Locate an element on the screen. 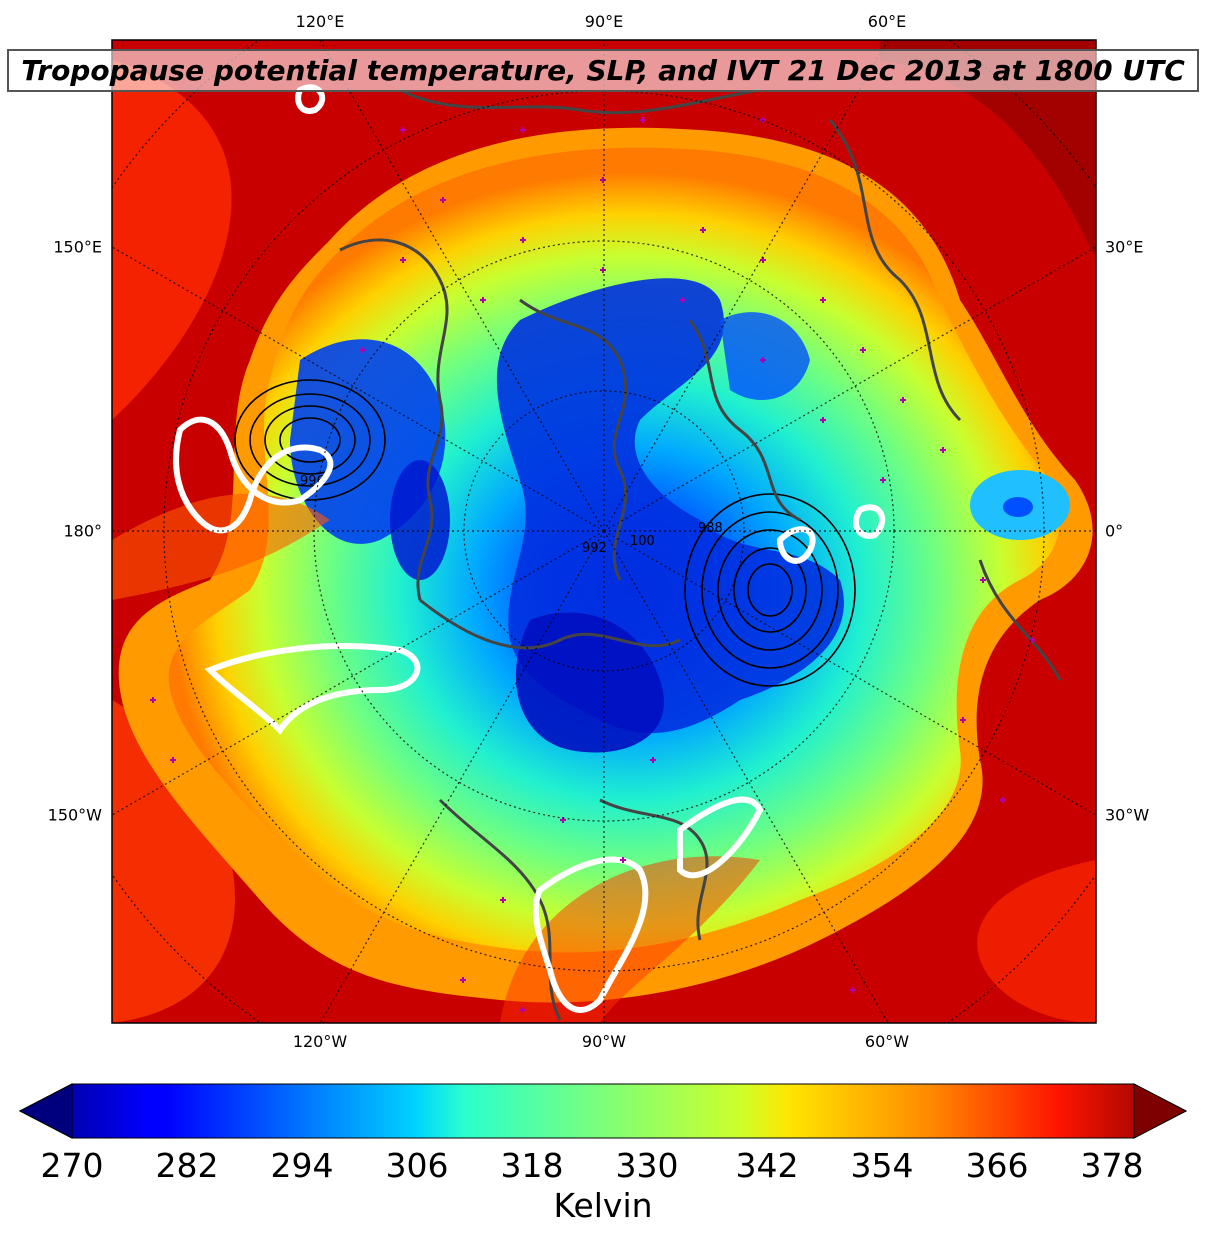 The width and height of the screenshot is (1206, 1238). lon-label-150w-left: 150°W is located at coordinates (74, 815).